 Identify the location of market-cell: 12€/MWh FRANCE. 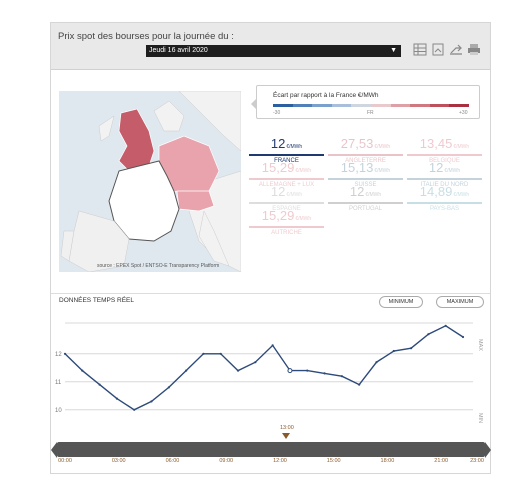
(286, 149).